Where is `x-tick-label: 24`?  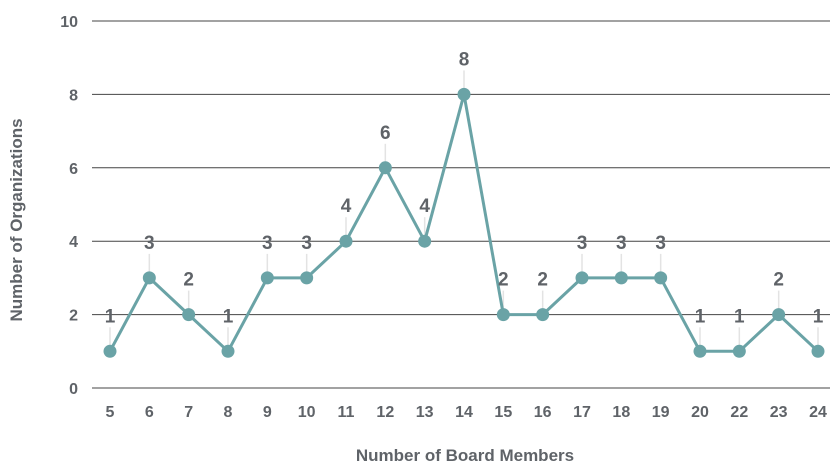 x-tick-label: 24 is located at coordinates (818, 412).